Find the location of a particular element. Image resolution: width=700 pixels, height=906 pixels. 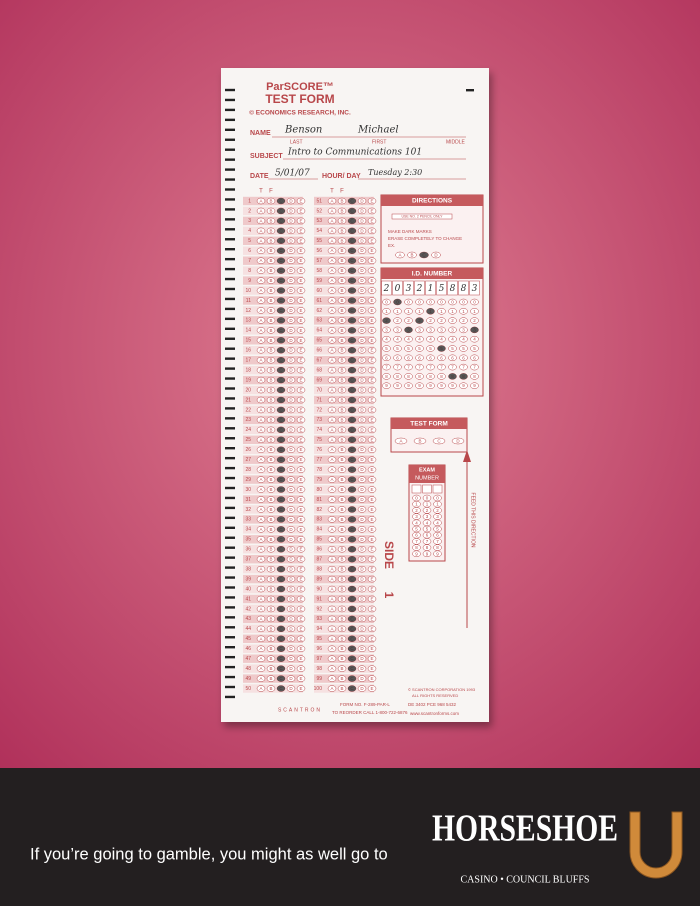

direction-item: ERASE COMPLETELY TO CHANGE is located at coordinates (425, 238).